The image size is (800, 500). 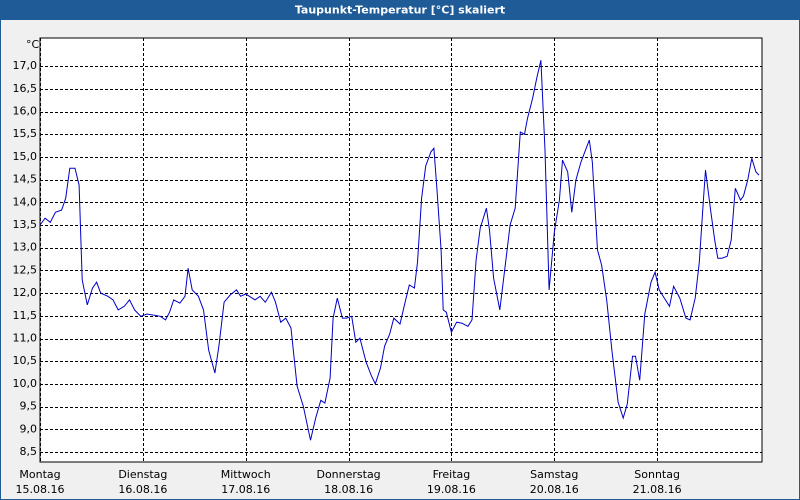 I want to click on x-tick-date: 18.08.16, so click(x=348, y=489).